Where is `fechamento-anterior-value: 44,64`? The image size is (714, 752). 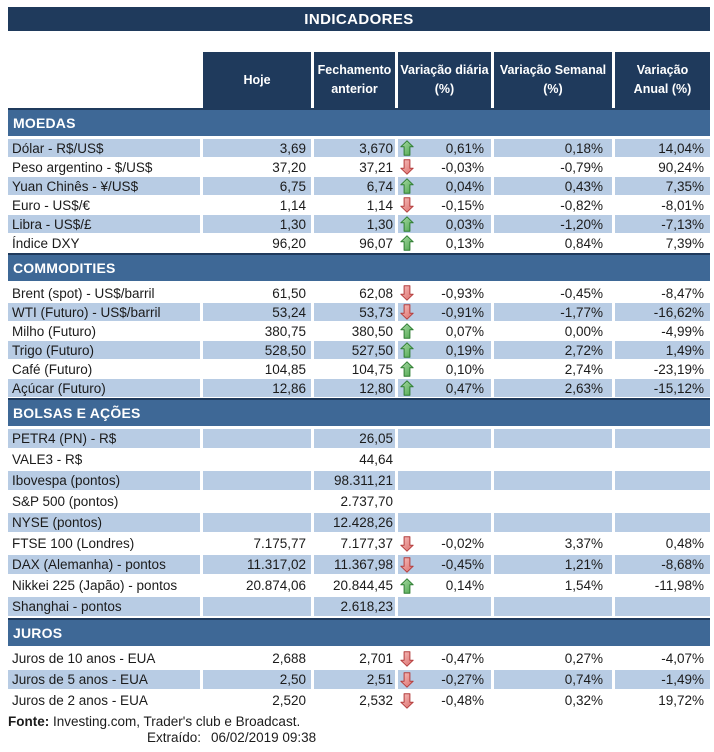 fechamento-anterior-value: 44,64 is located at coordinates (356, 459).